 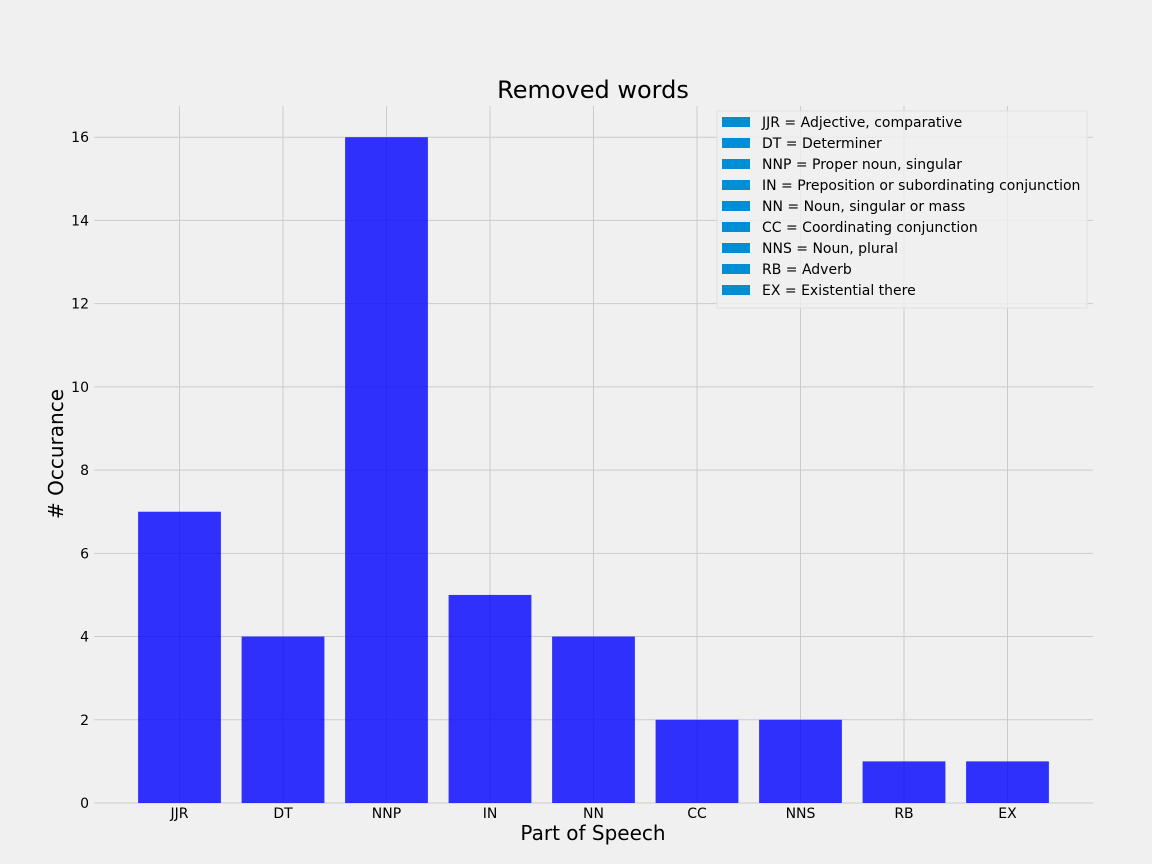 What do you see at coordinates (822, 144) in the screenshot?
I see `legend-entry: DT = Determiner` at bounding box center [822, 144].